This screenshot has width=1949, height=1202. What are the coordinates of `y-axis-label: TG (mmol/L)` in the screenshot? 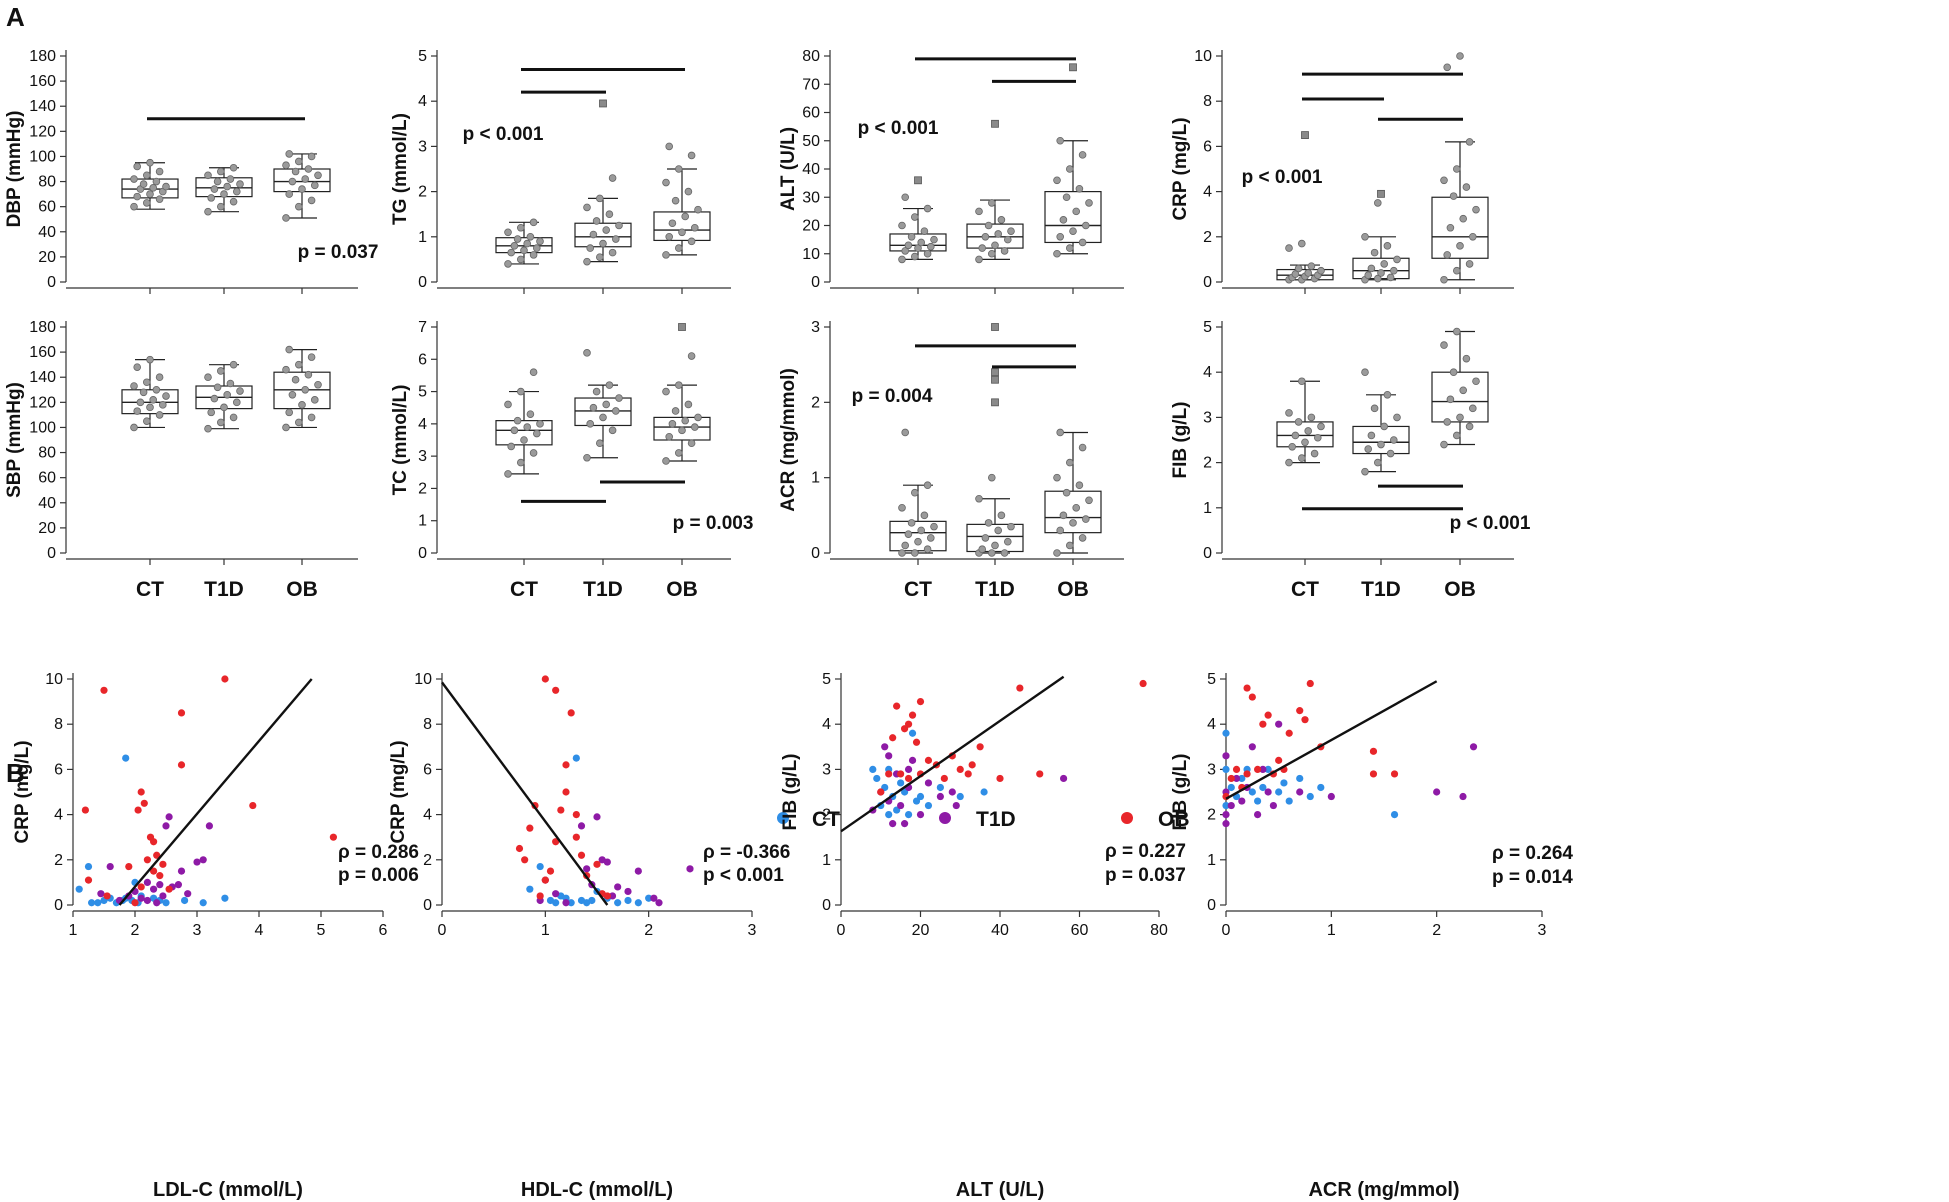 It's located at (400, 169).